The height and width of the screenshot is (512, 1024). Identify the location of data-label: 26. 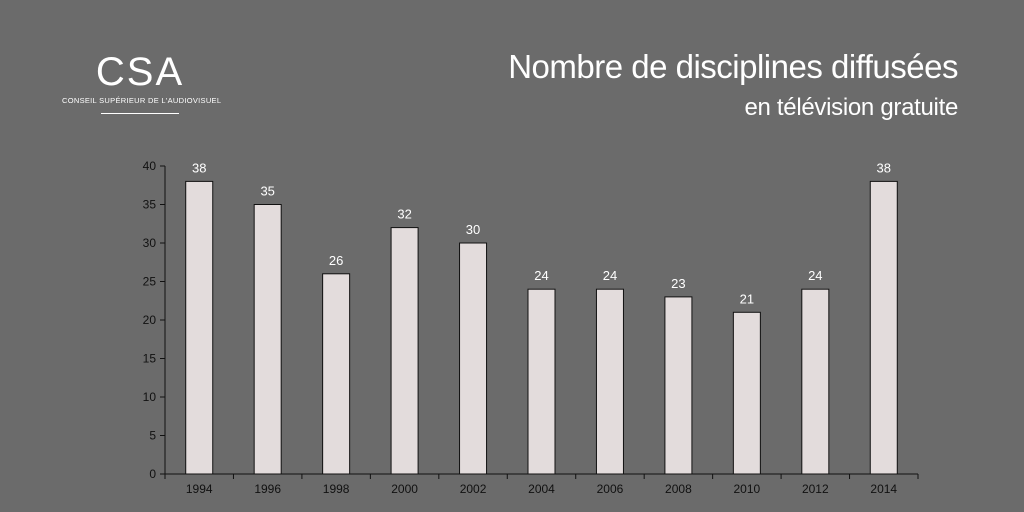
(336, 260).